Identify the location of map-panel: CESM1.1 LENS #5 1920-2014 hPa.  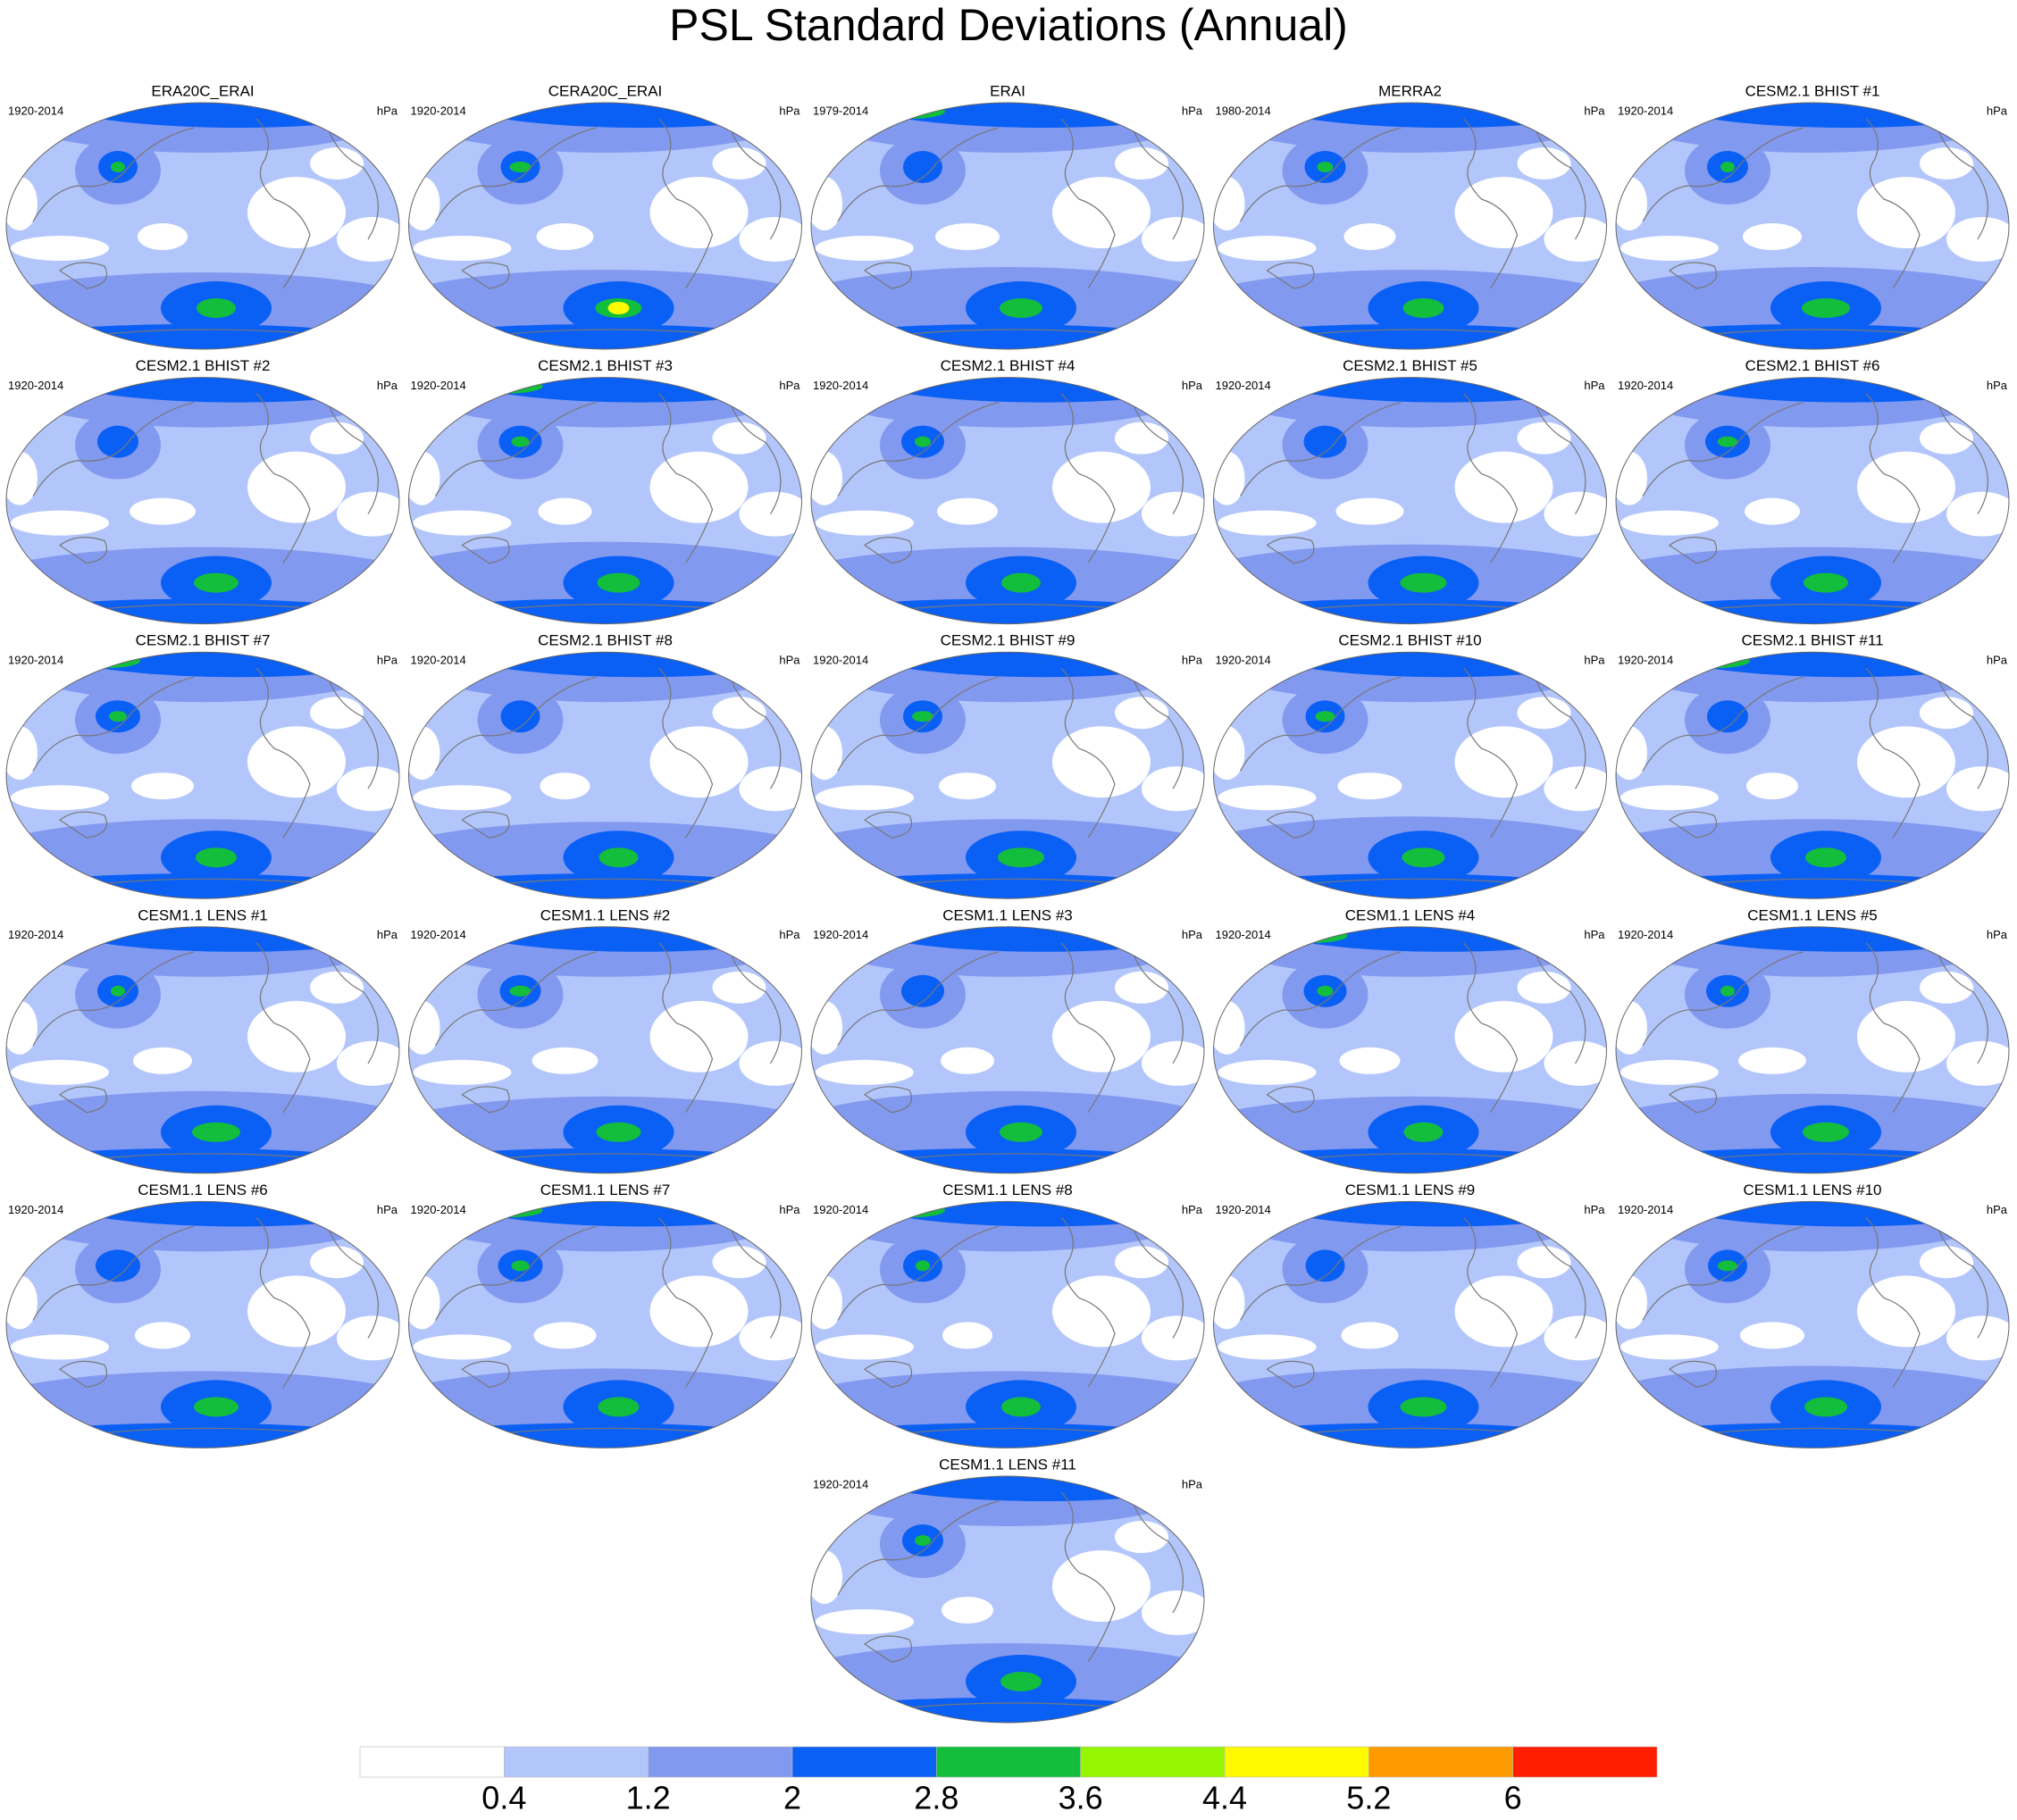
(1812, 1040).